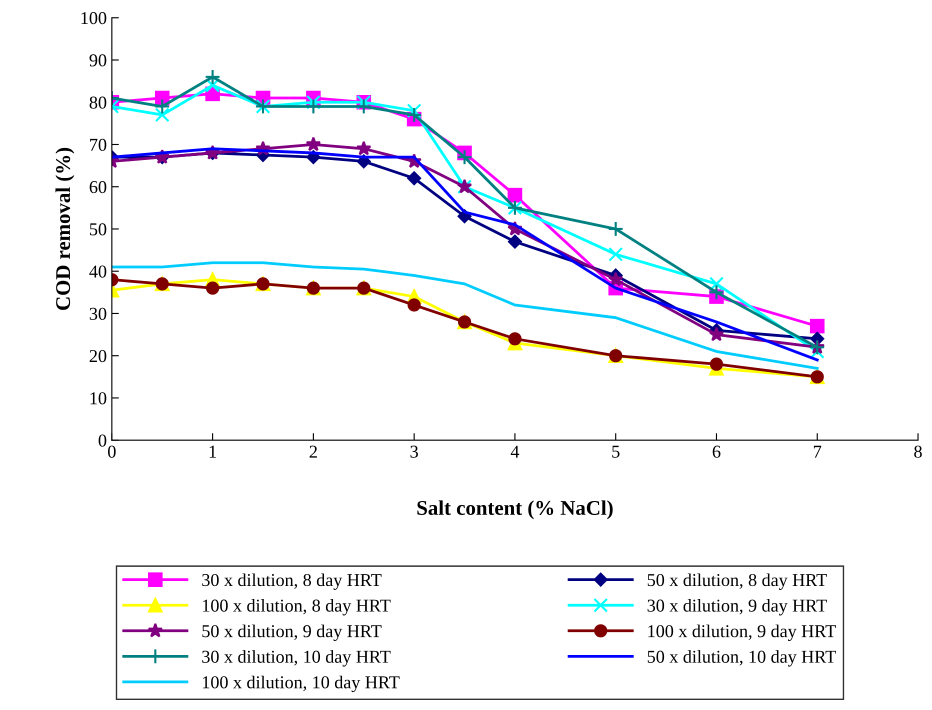  I want to click on legend-label: 100 x dilution, 8 day HRT, so click(296, 607).